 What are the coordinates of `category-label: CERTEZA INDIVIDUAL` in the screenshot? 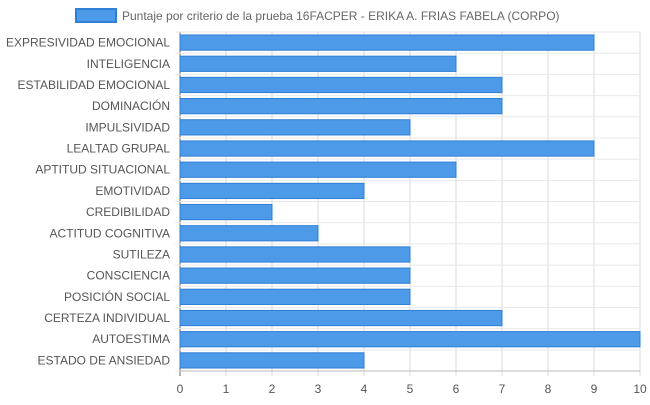 It's located at (107, 318).